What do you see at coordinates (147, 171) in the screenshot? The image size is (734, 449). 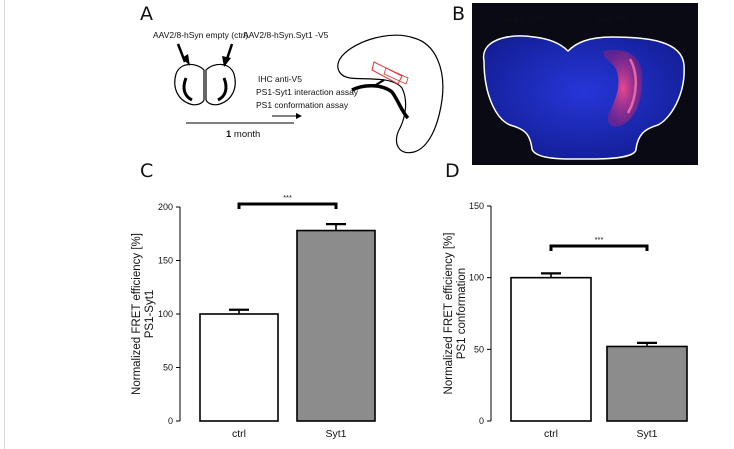 I see `panel-letter-c: C` at bounding box center [147, 171].